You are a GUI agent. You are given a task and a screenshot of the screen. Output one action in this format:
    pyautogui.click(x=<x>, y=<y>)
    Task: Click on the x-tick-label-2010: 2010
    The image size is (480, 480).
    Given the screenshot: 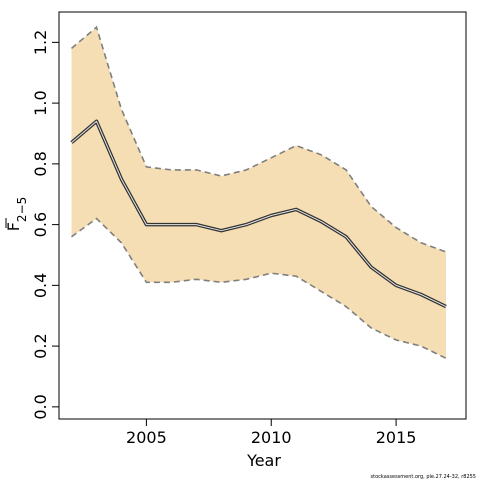 What is the action you would take?
    pyautogui.click(x=271, y=437)
    